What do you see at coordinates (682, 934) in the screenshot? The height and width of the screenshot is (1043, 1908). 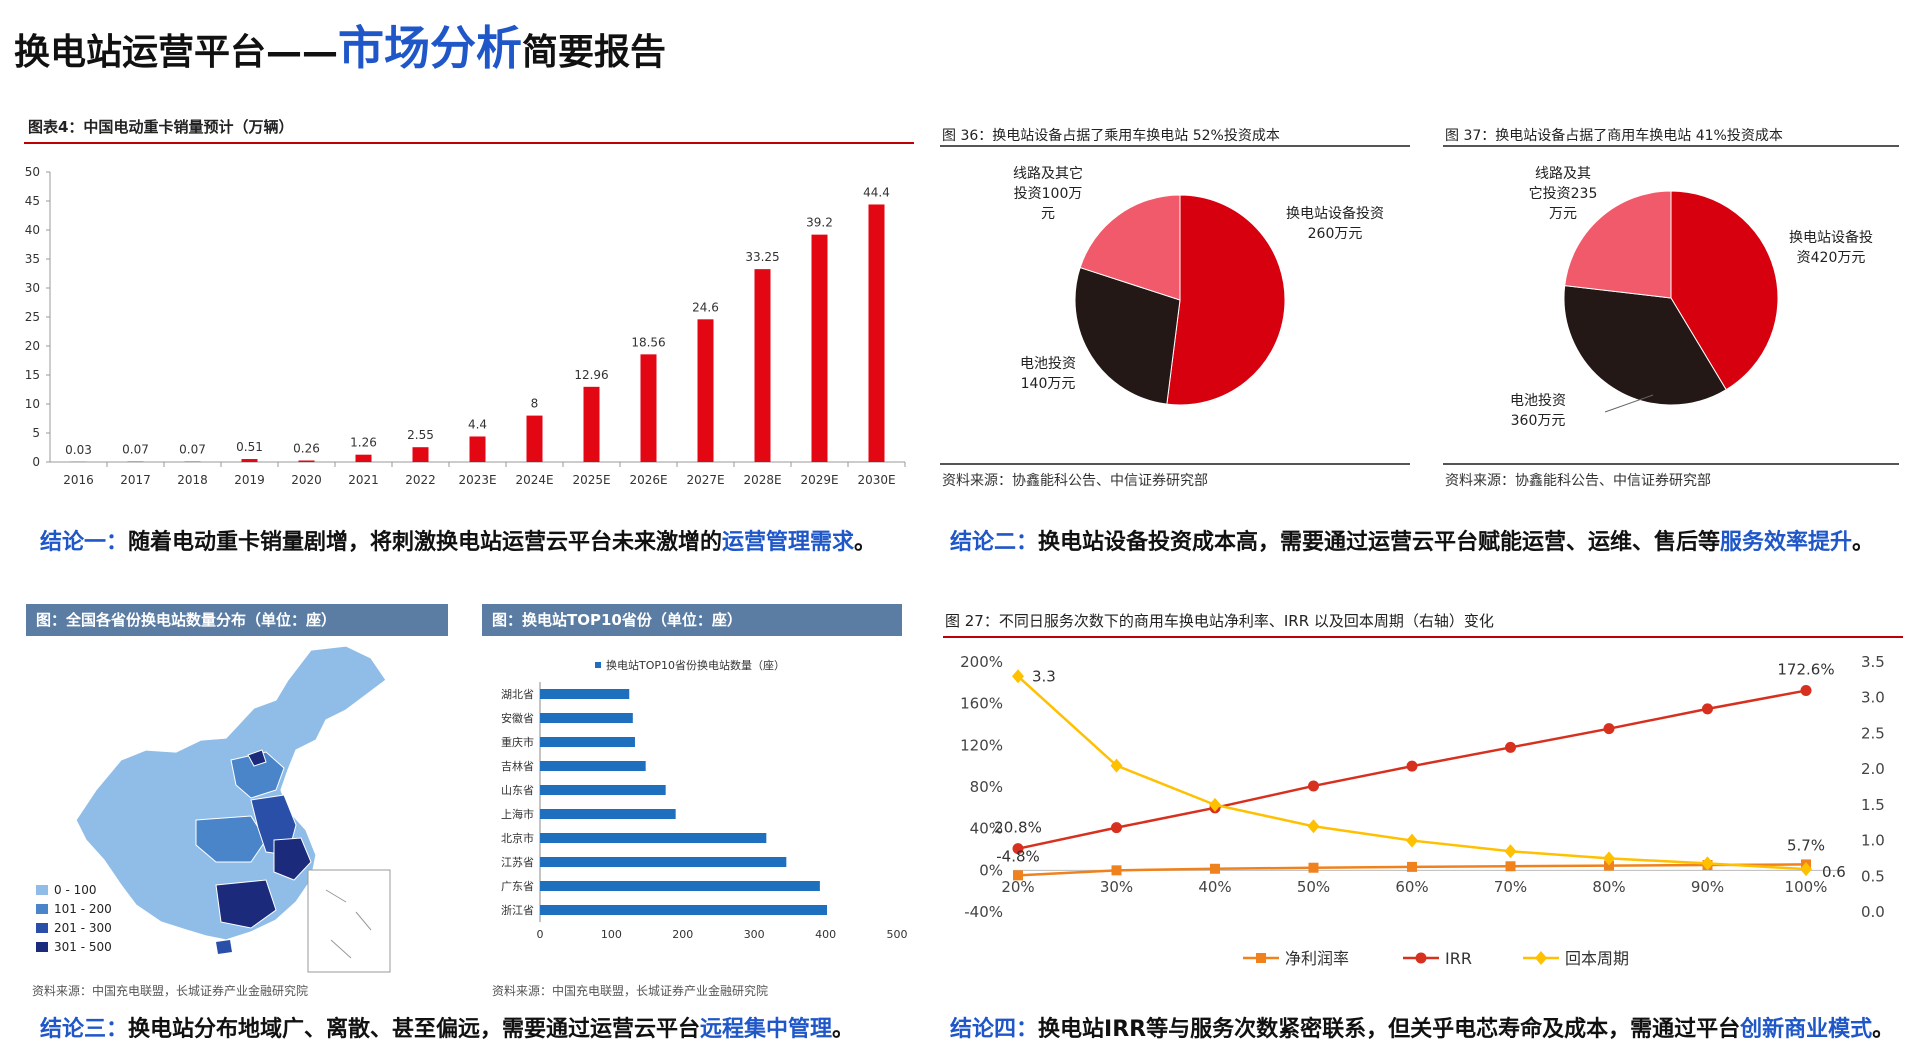 I see `hbar-x-tick-label: 200` at bounding box center [682, 934].